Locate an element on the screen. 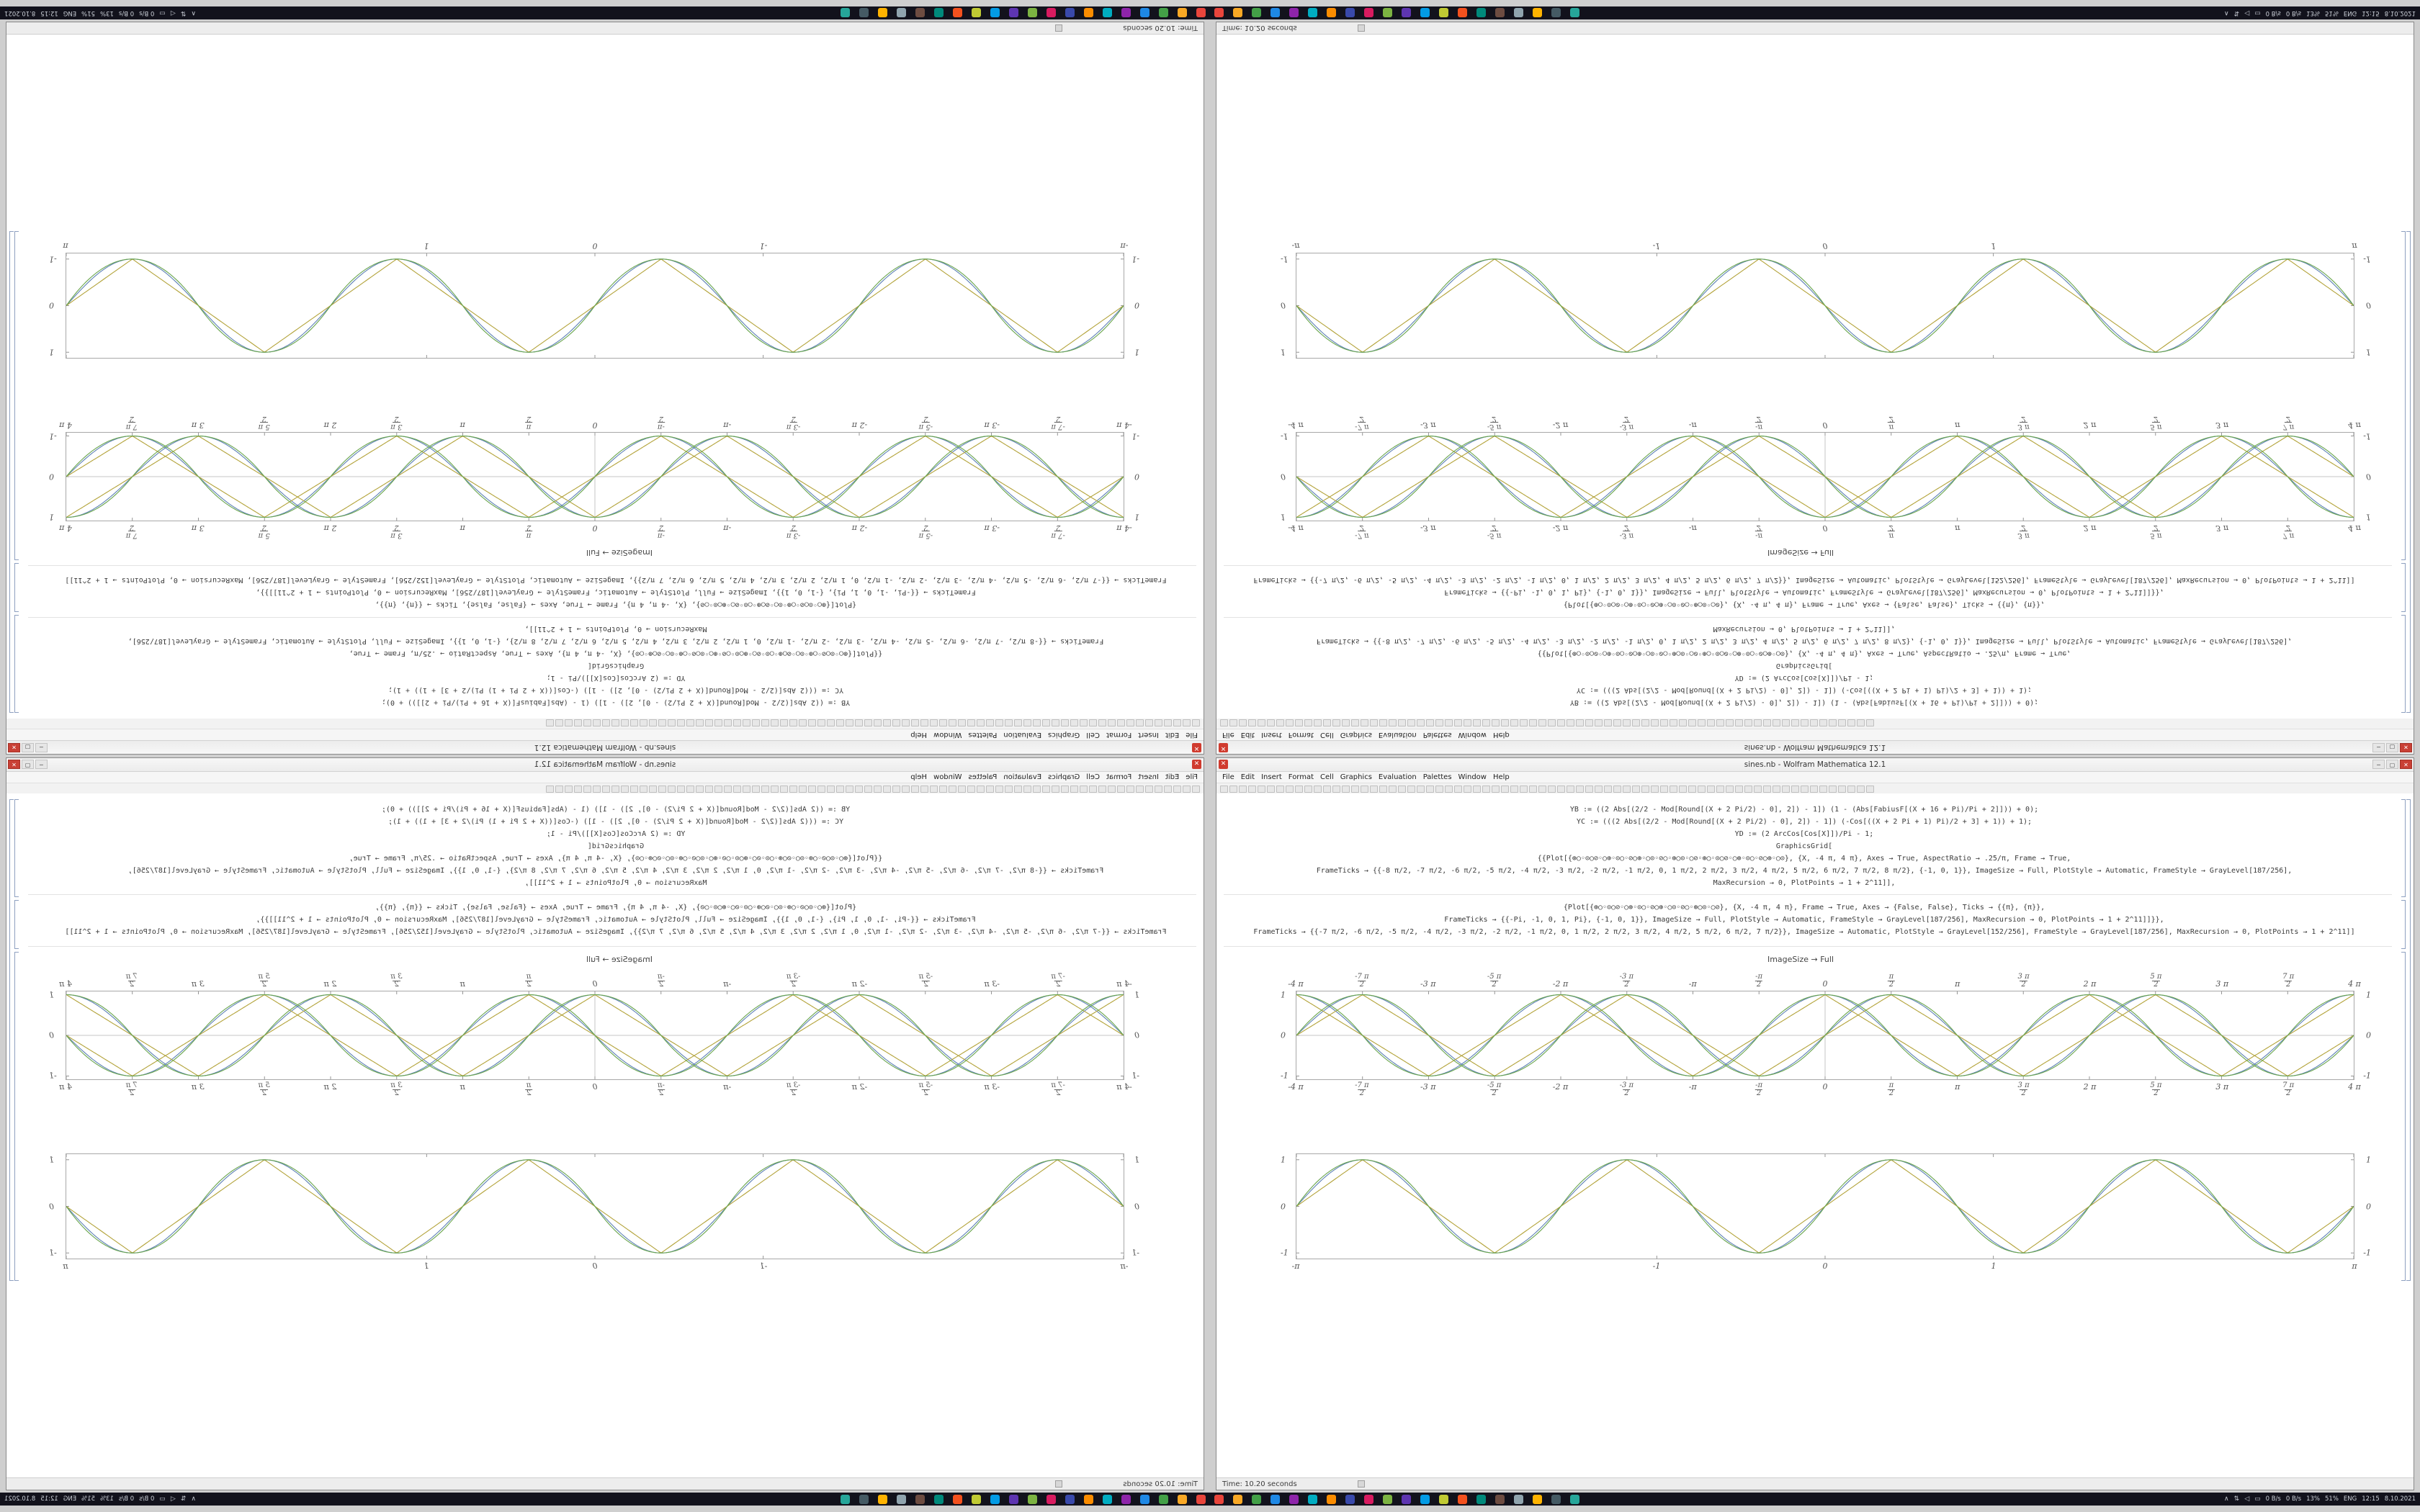 The width and height of the screenshot is (2420, 1512). network-icon: ⇅ is located at coordinates (2236, 13).